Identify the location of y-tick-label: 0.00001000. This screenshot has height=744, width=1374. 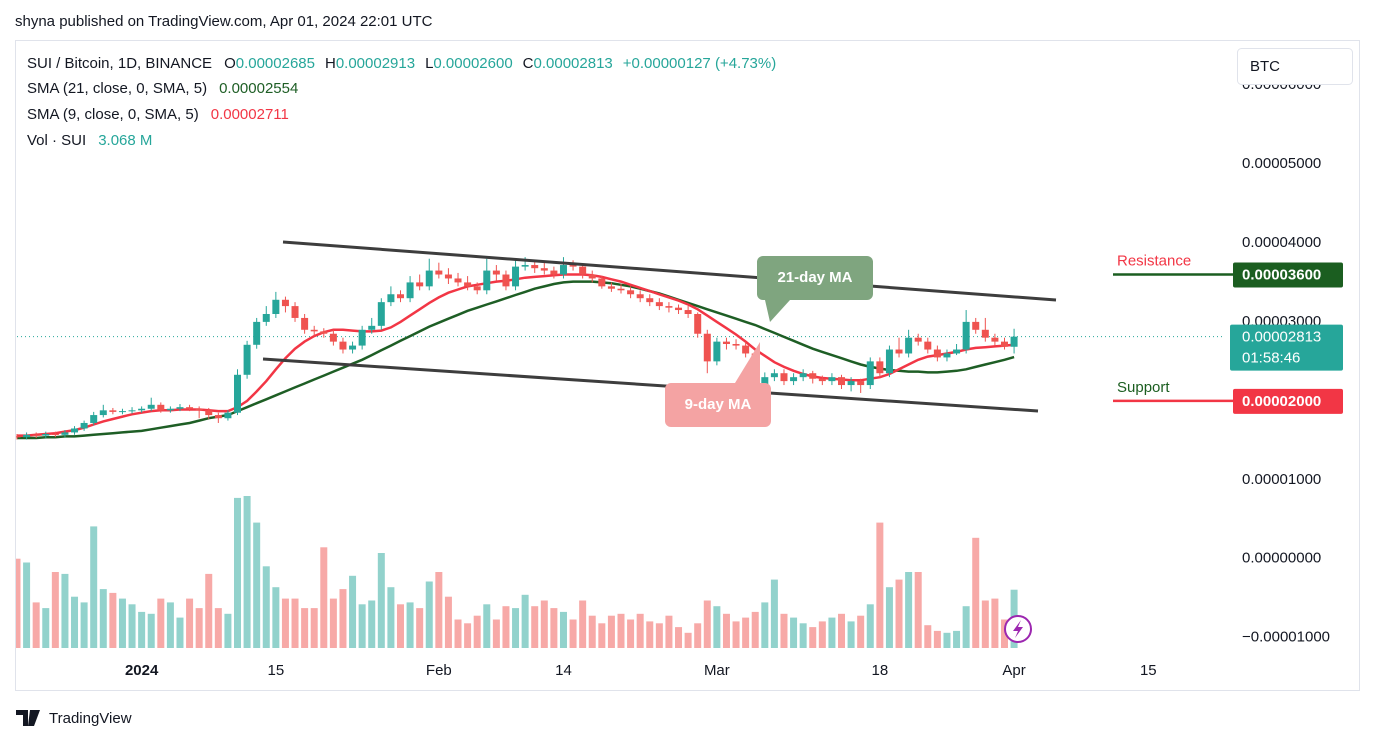
(1281, 479).